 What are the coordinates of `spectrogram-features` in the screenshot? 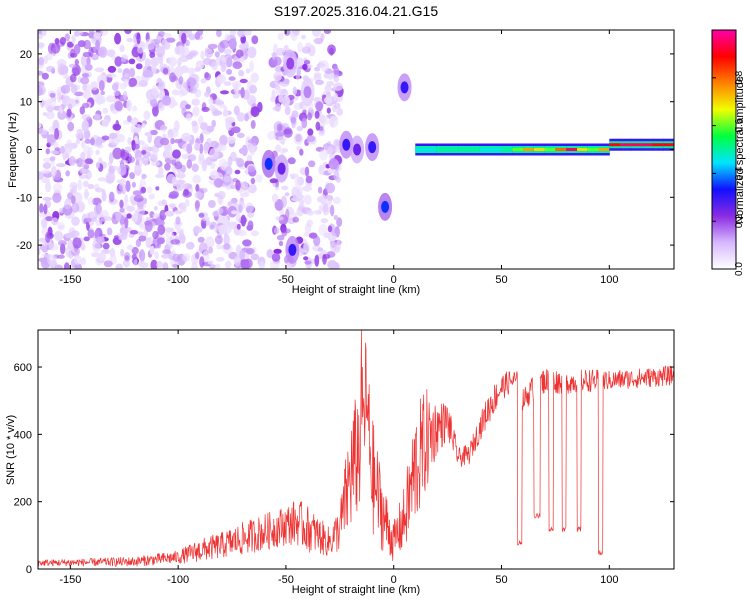 It's located at (336, 156).